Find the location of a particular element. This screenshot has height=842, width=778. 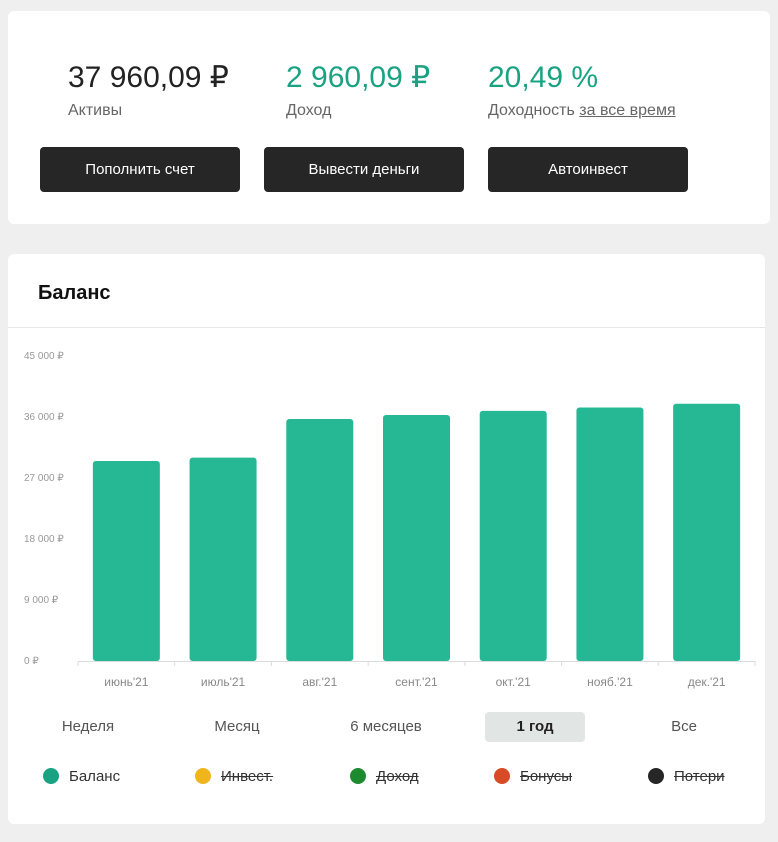

legend-item: Доход is located at coordinates (384, 776).